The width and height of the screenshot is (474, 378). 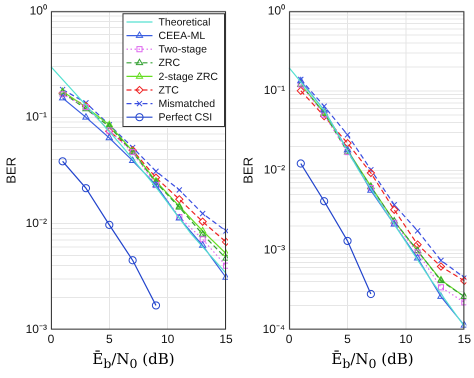 What do you see at coordinates (274, 329) in the screenshot?
I see `y-tick-label: 10⁻⁴` at bounding box center [274, 329].